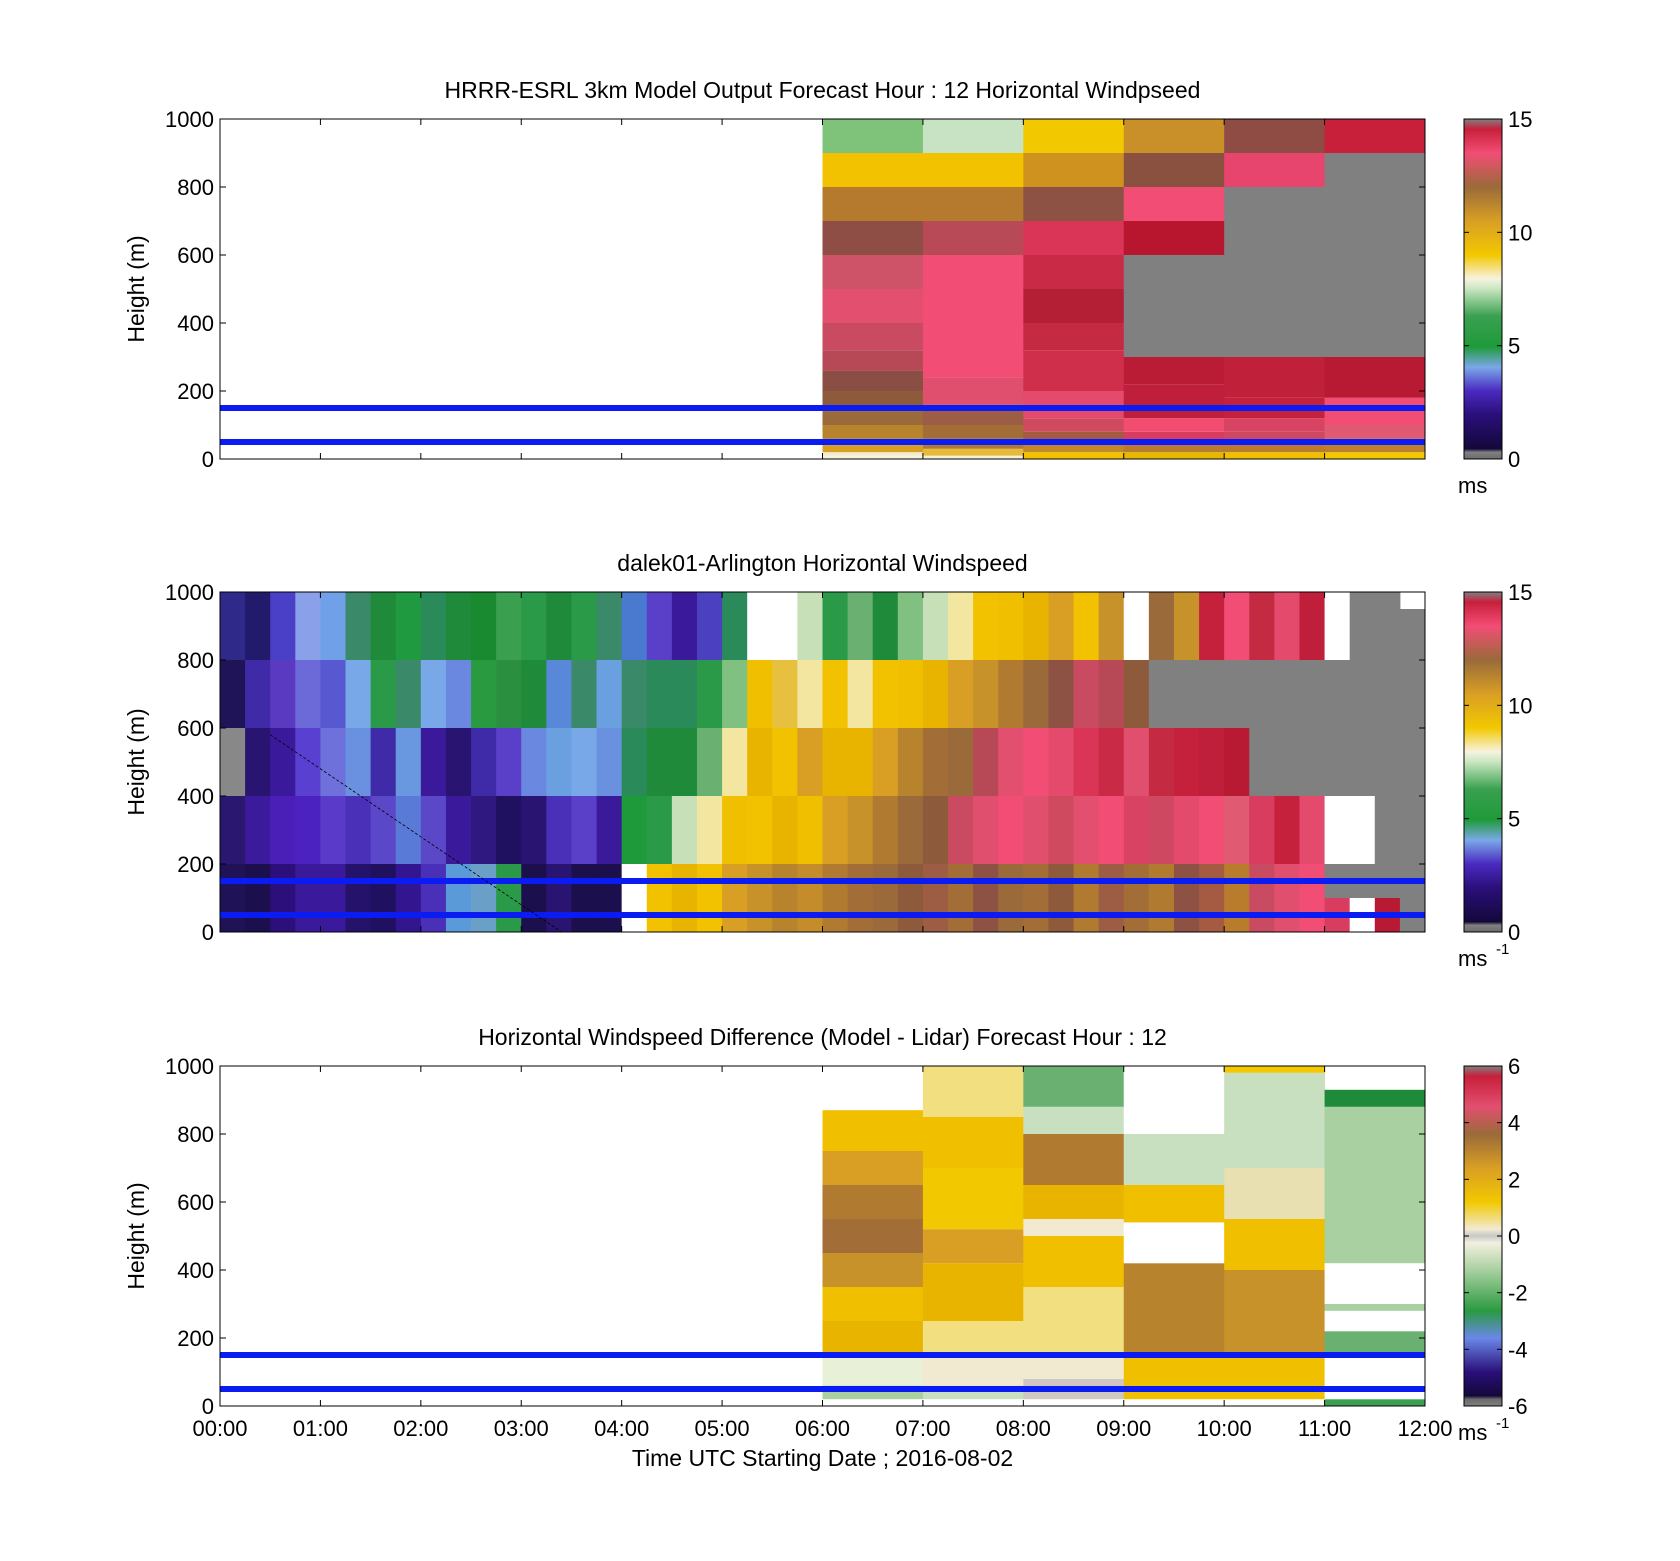 This screenshot has height=1561, width=1680. What do you see at coordinates (1518, 1293) in the screenshot?
I see `colorbar-tick-label: -2` at bounding box center [1518, 1293].